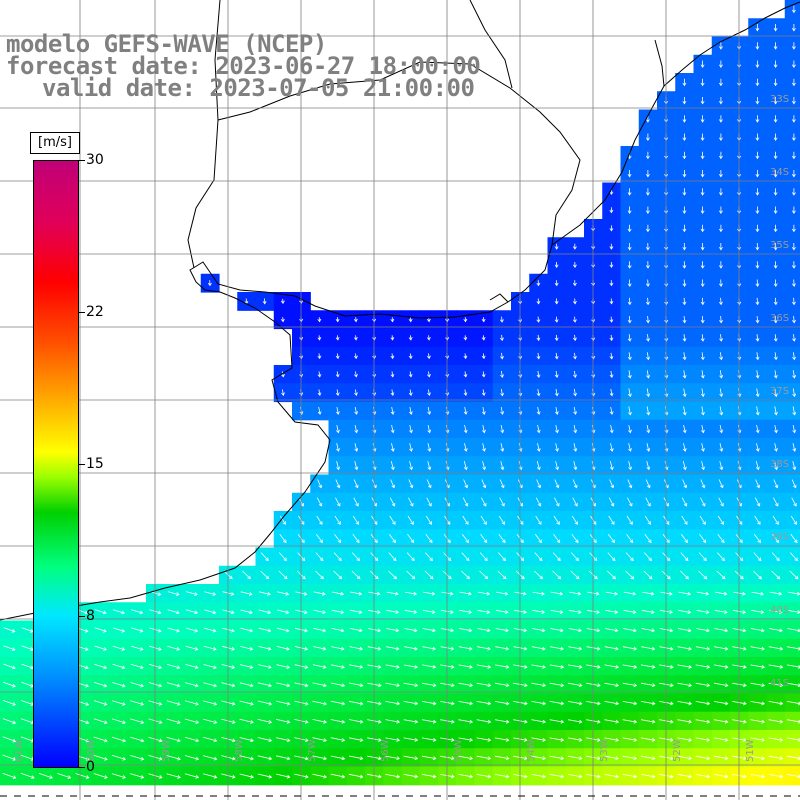 The width and height of the screenshot is (800, 800). I want to click on latitude-label: 39S, so click(779, 537).